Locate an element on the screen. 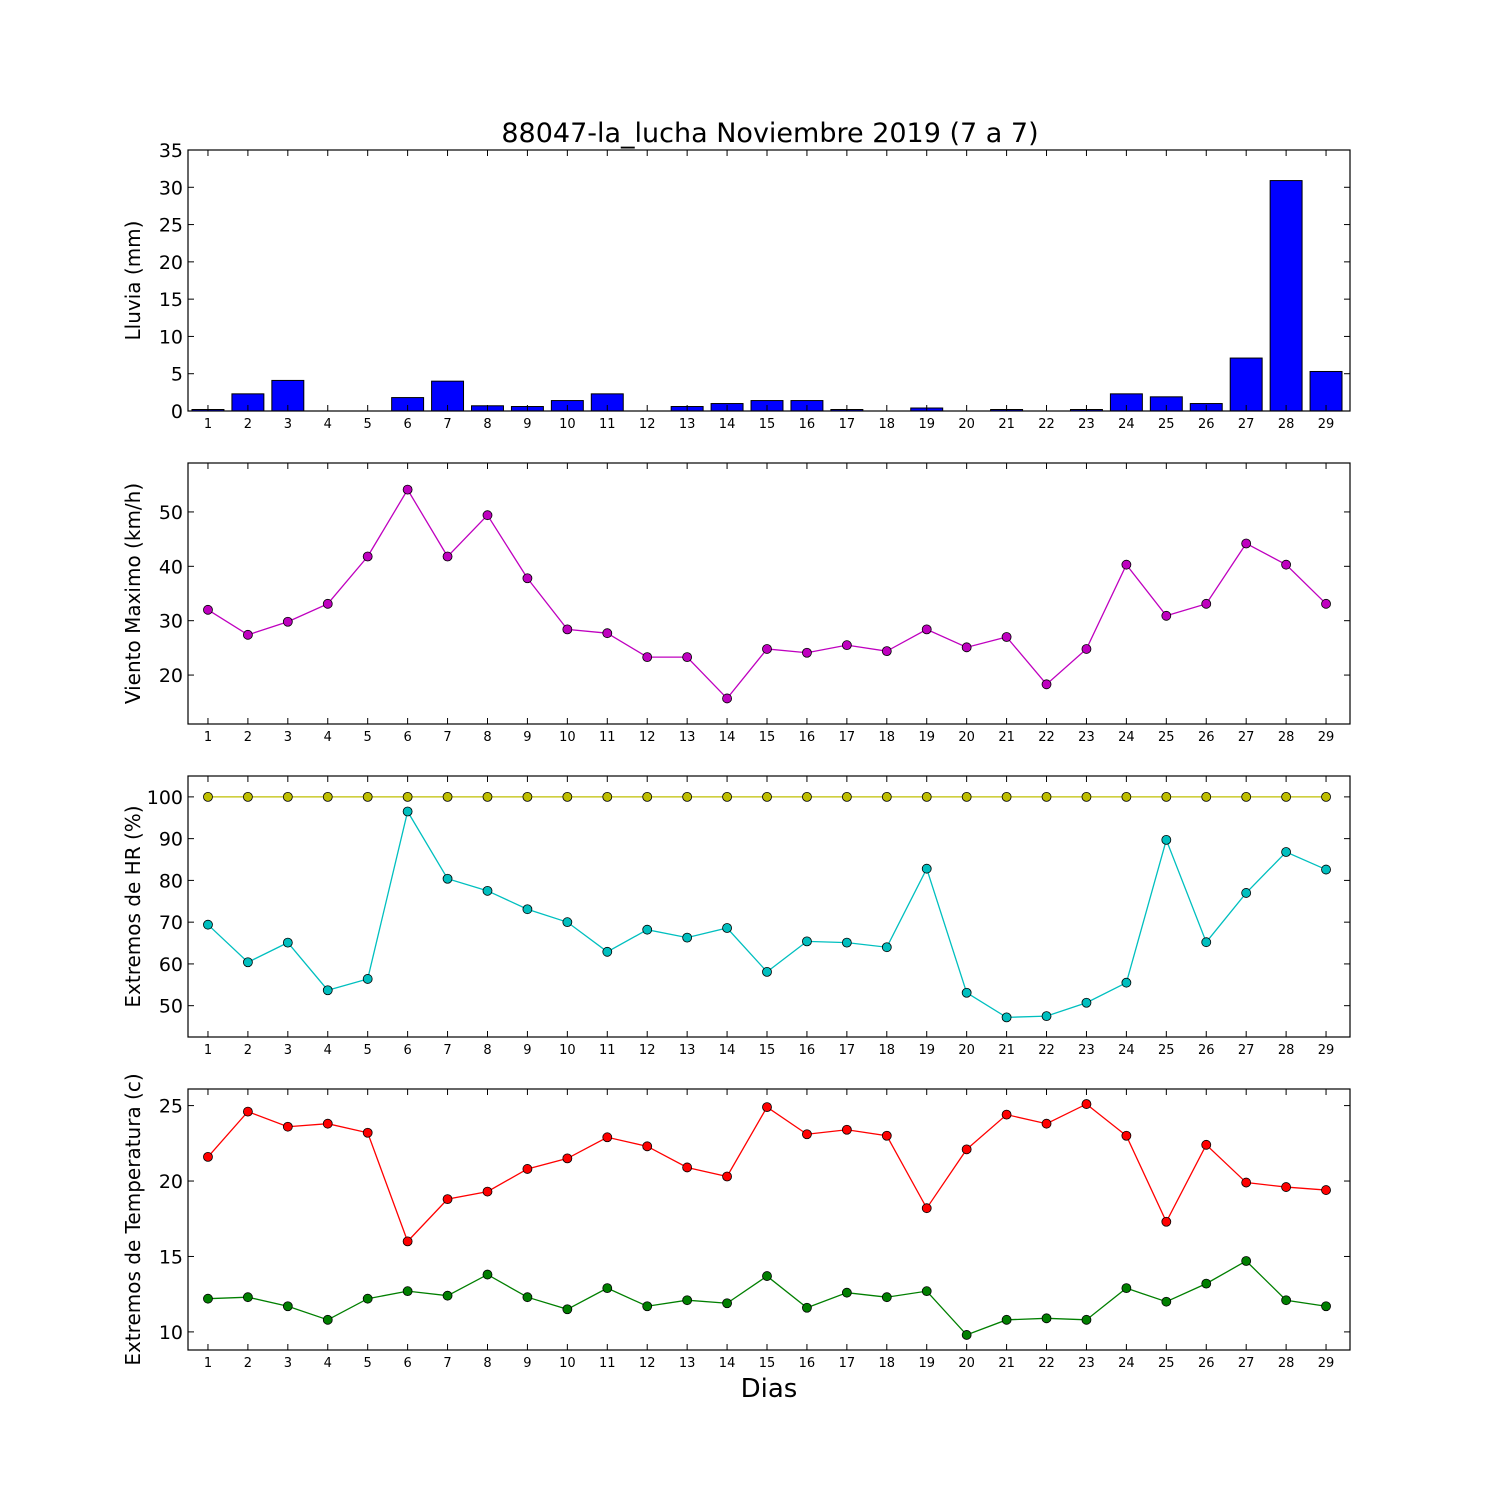 The width and height of the screenshot is (1500, 1500). y-axis-label: Extremos de Temperatura (c) is located at coordinates (133, 1219).